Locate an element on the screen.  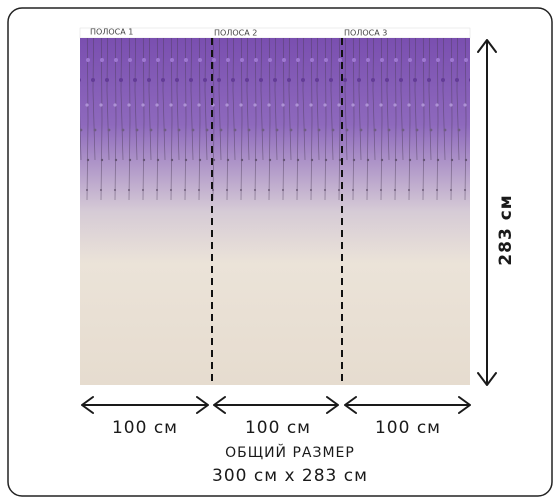
strip-header is located at coordinates (275, 33).